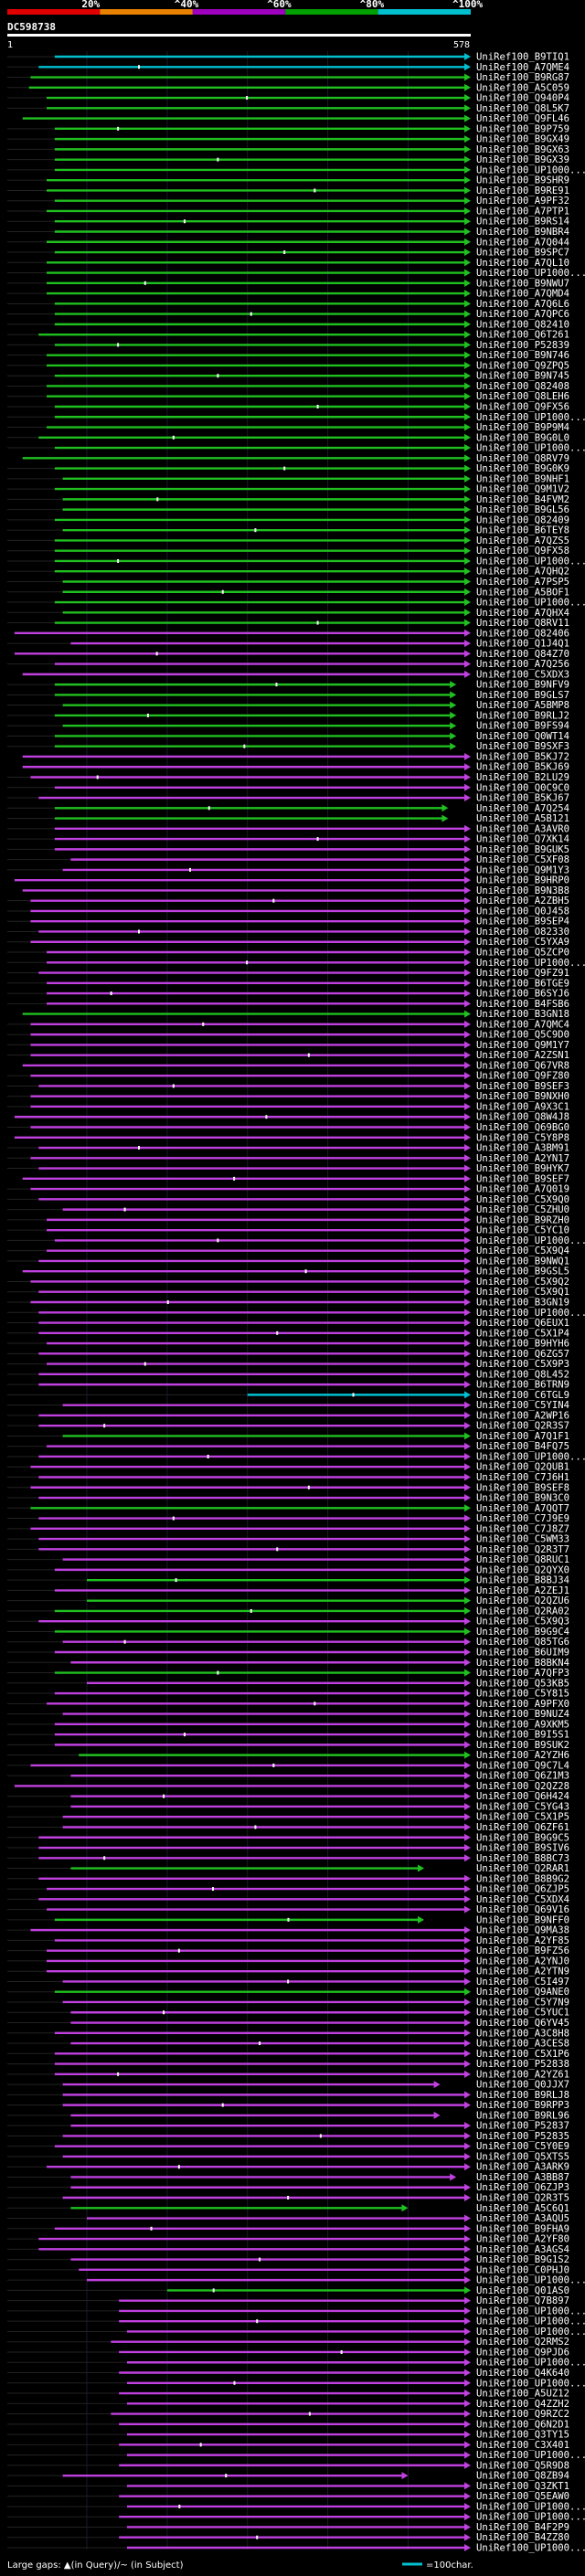 The width and height of the screenshot is (585, 2576). Describe the element at coordinates (522, 983) in the screenshot. I see `hit-label: UniRef100_B6TGE9` at that location.